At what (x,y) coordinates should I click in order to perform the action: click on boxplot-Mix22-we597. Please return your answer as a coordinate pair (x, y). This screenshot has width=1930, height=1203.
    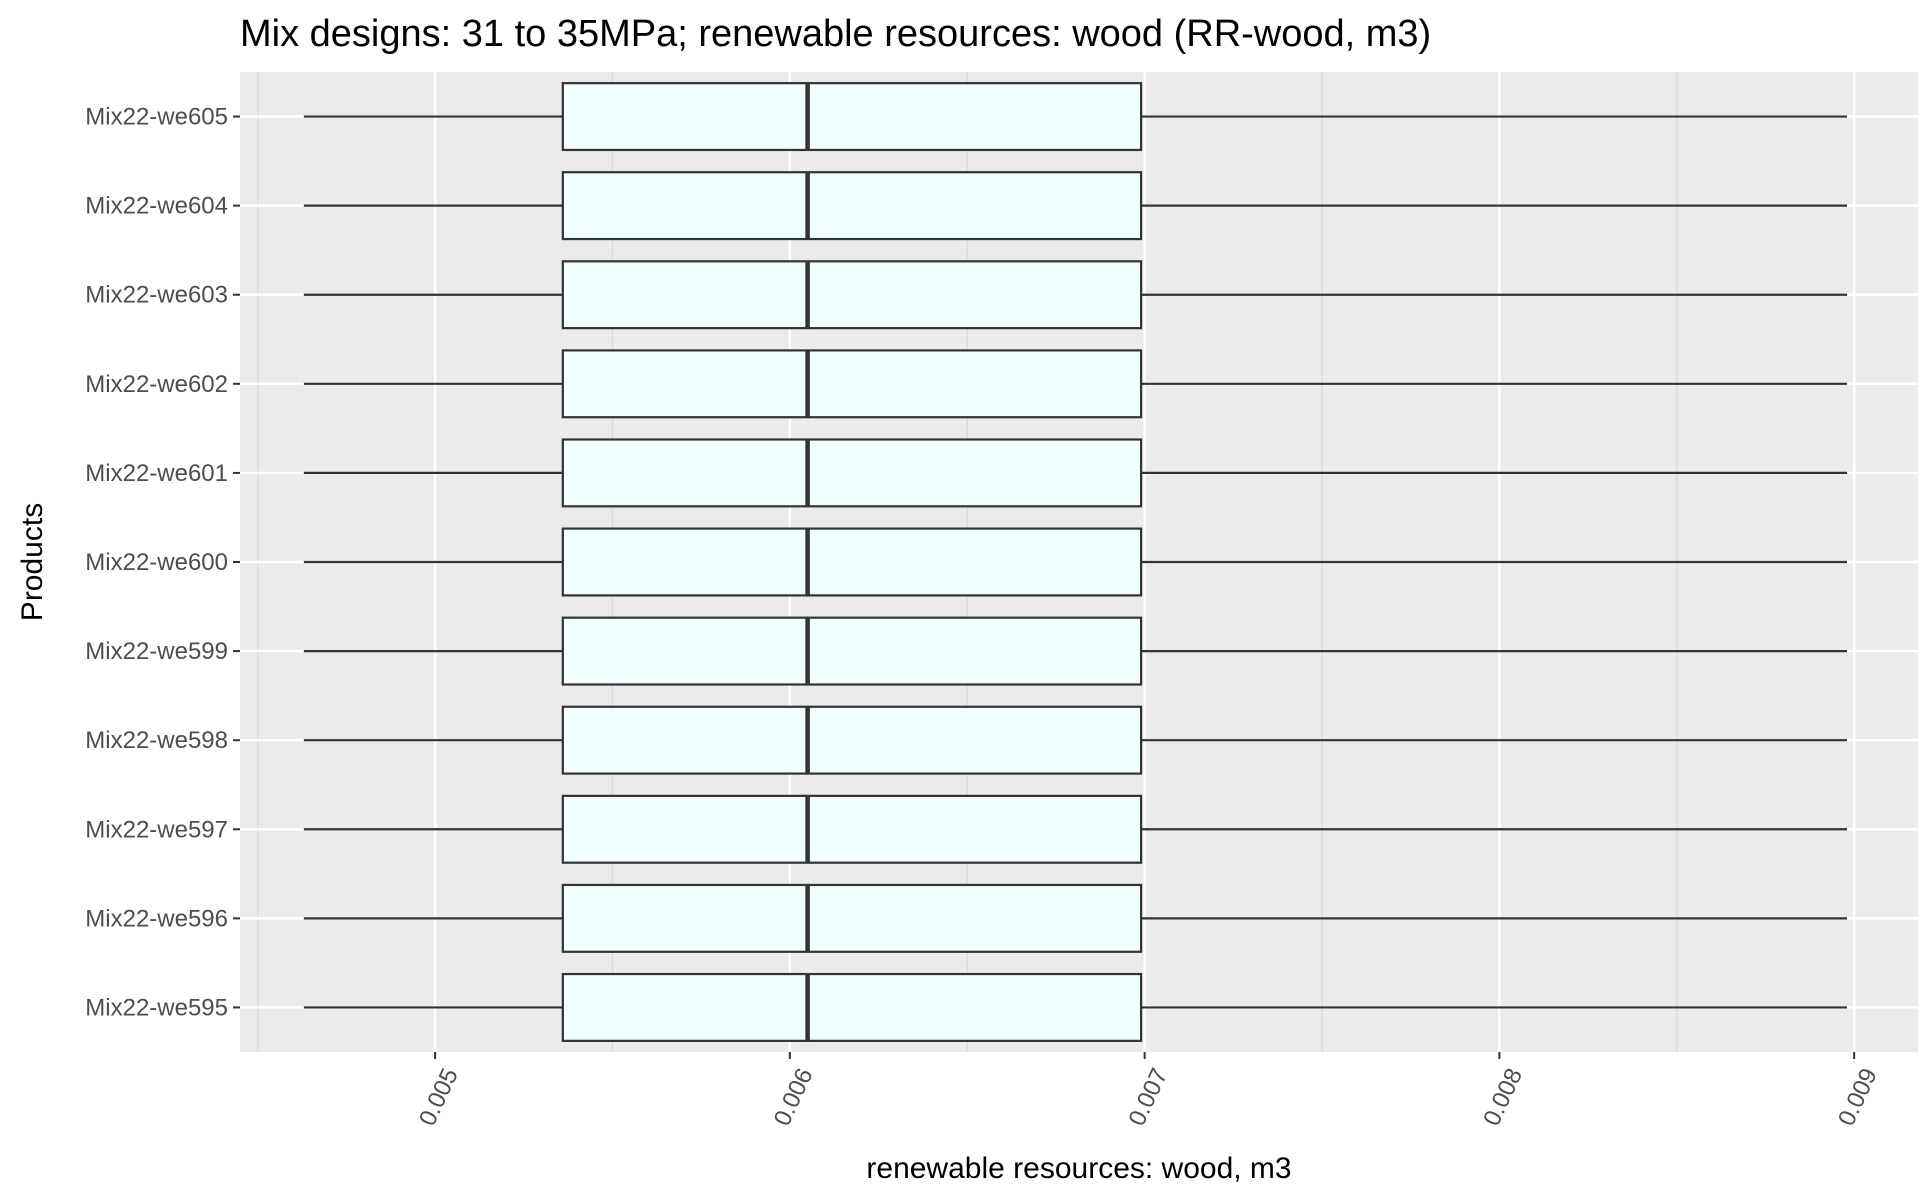
    Looking at the image, I should click on (1075, 829).